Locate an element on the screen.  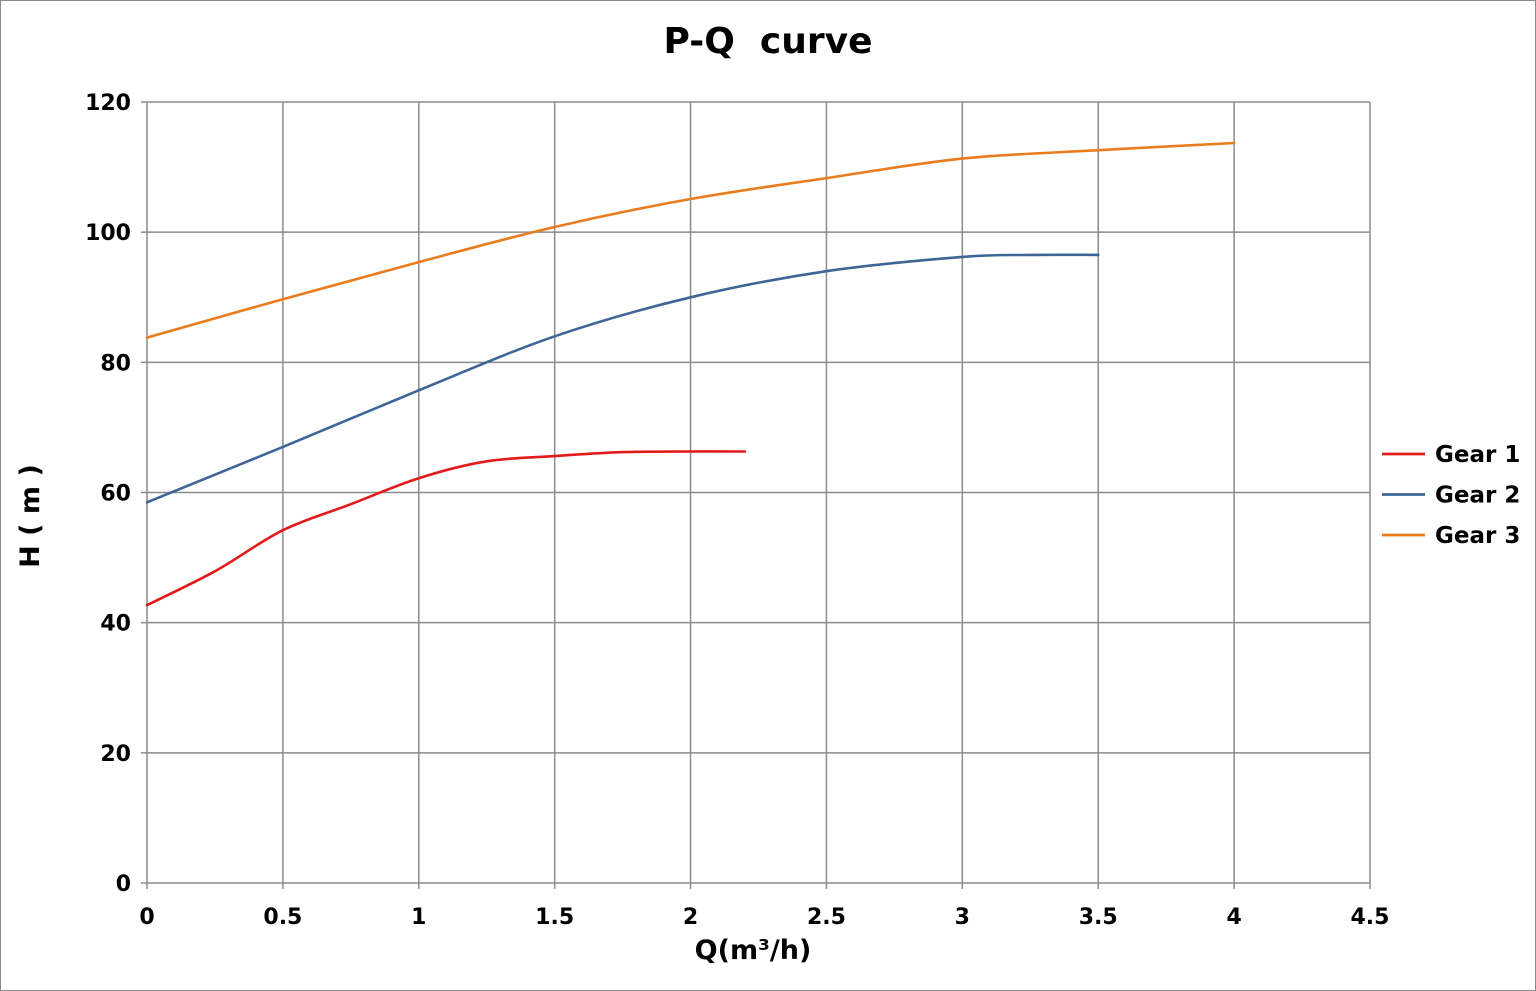
y-tick-label: 0 is located at coordinates (123, 884).